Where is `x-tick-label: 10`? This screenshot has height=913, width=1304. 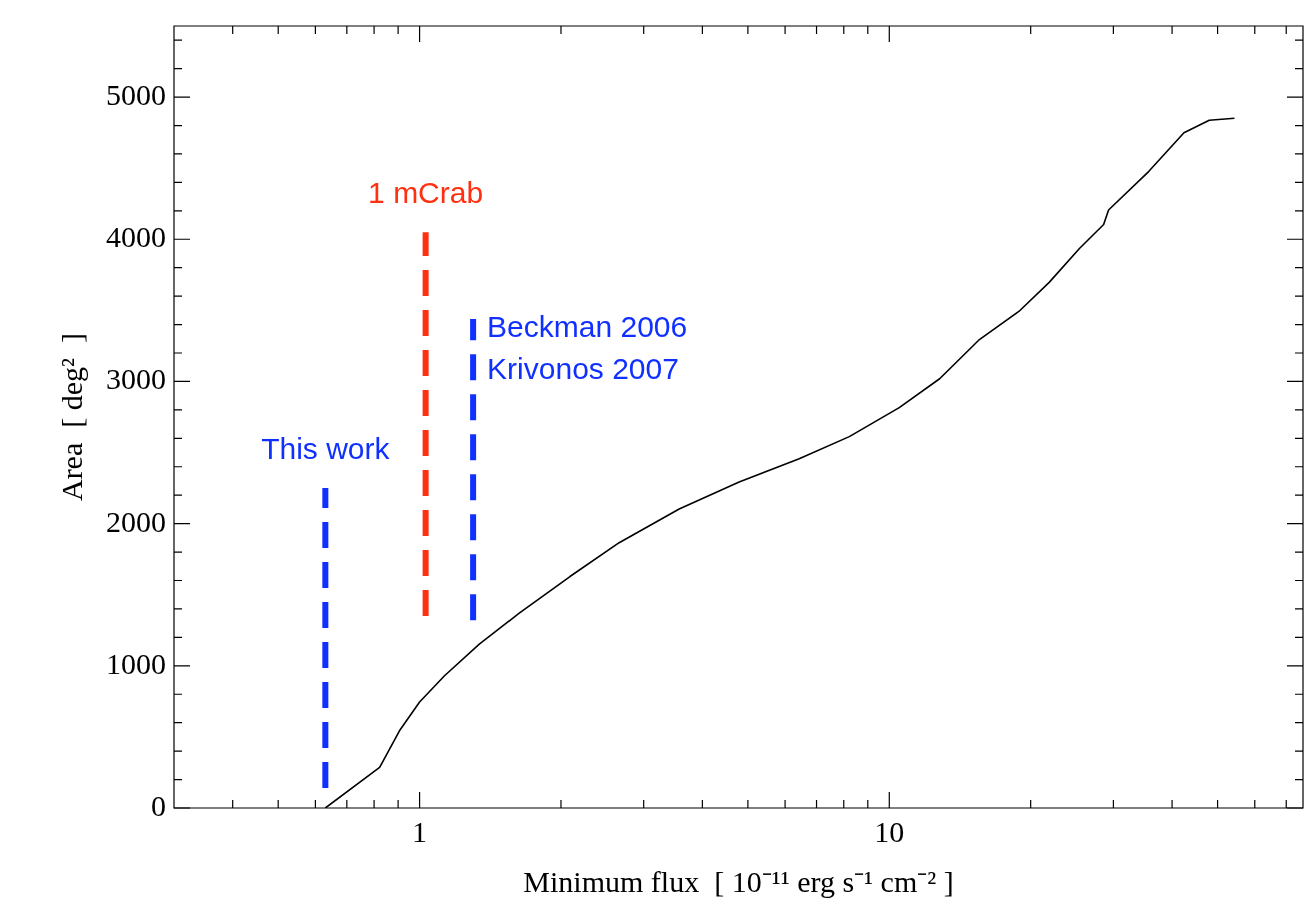
x-tick-label: 10 is located at coordinates (889, 831).